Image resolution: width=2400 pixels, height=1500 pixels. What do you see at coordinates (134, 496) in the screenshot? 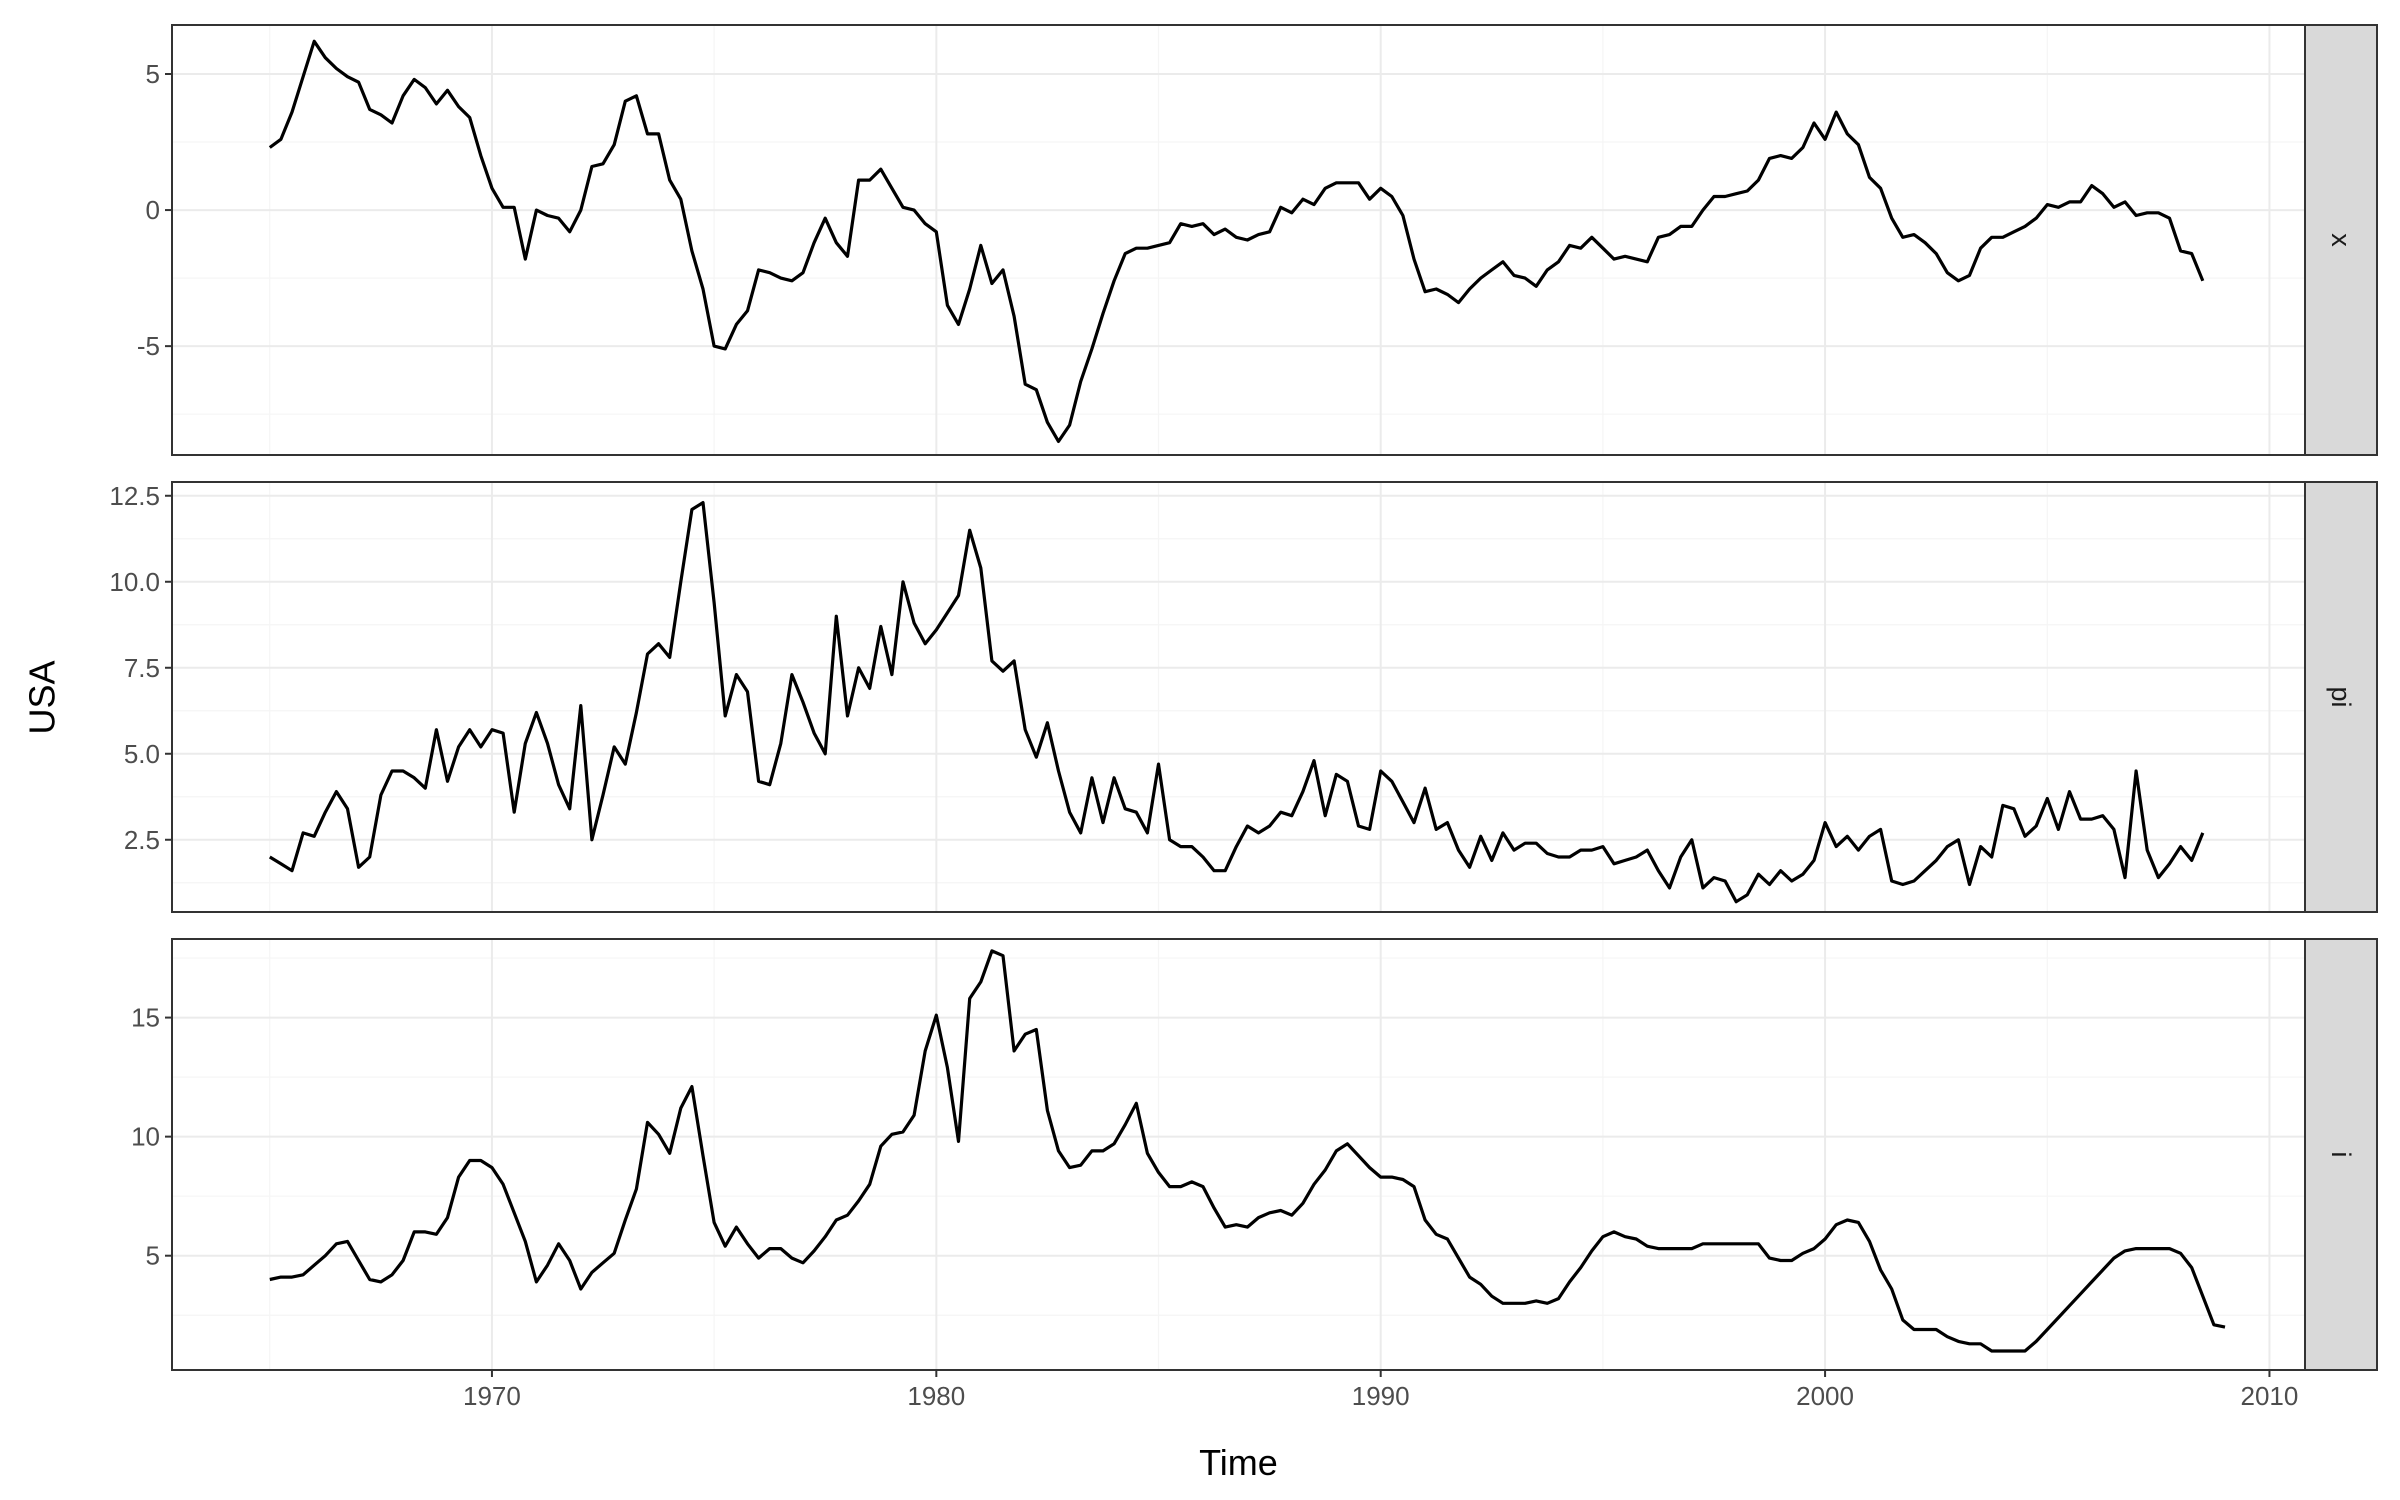
I see `y-tick-label: 12.5` at bounding box center [134, 496].